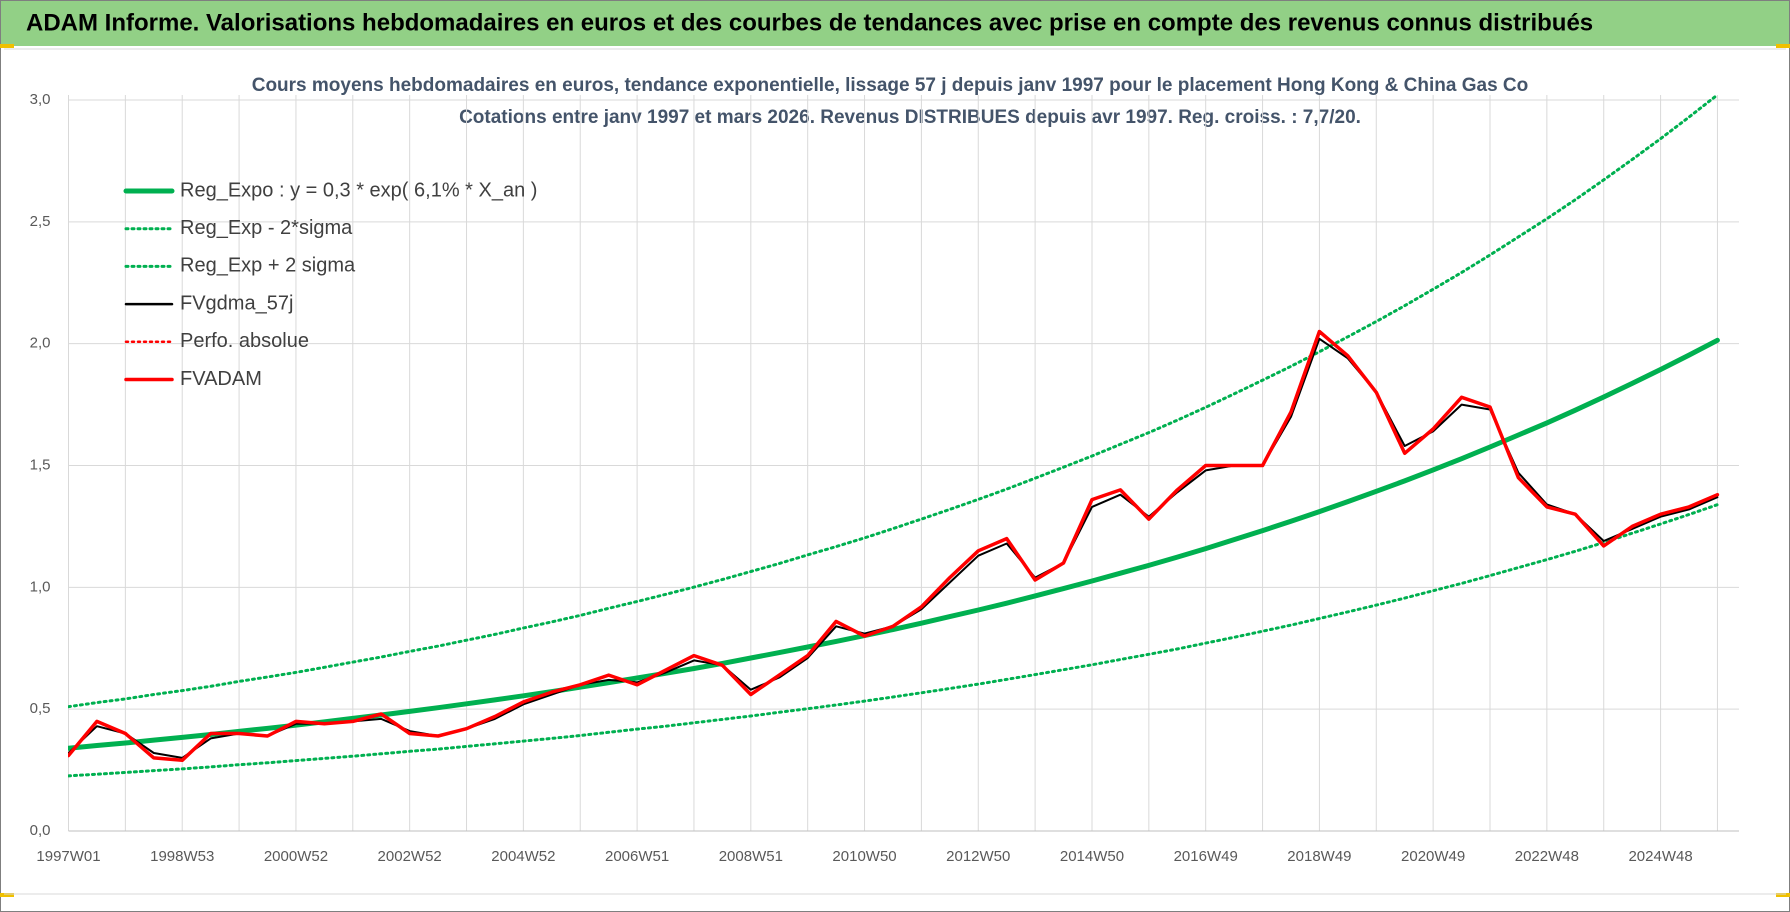 This screenshot has height=912, width=1790. I want to click on x-tick-label: 2022W48, so click(1547, 856).